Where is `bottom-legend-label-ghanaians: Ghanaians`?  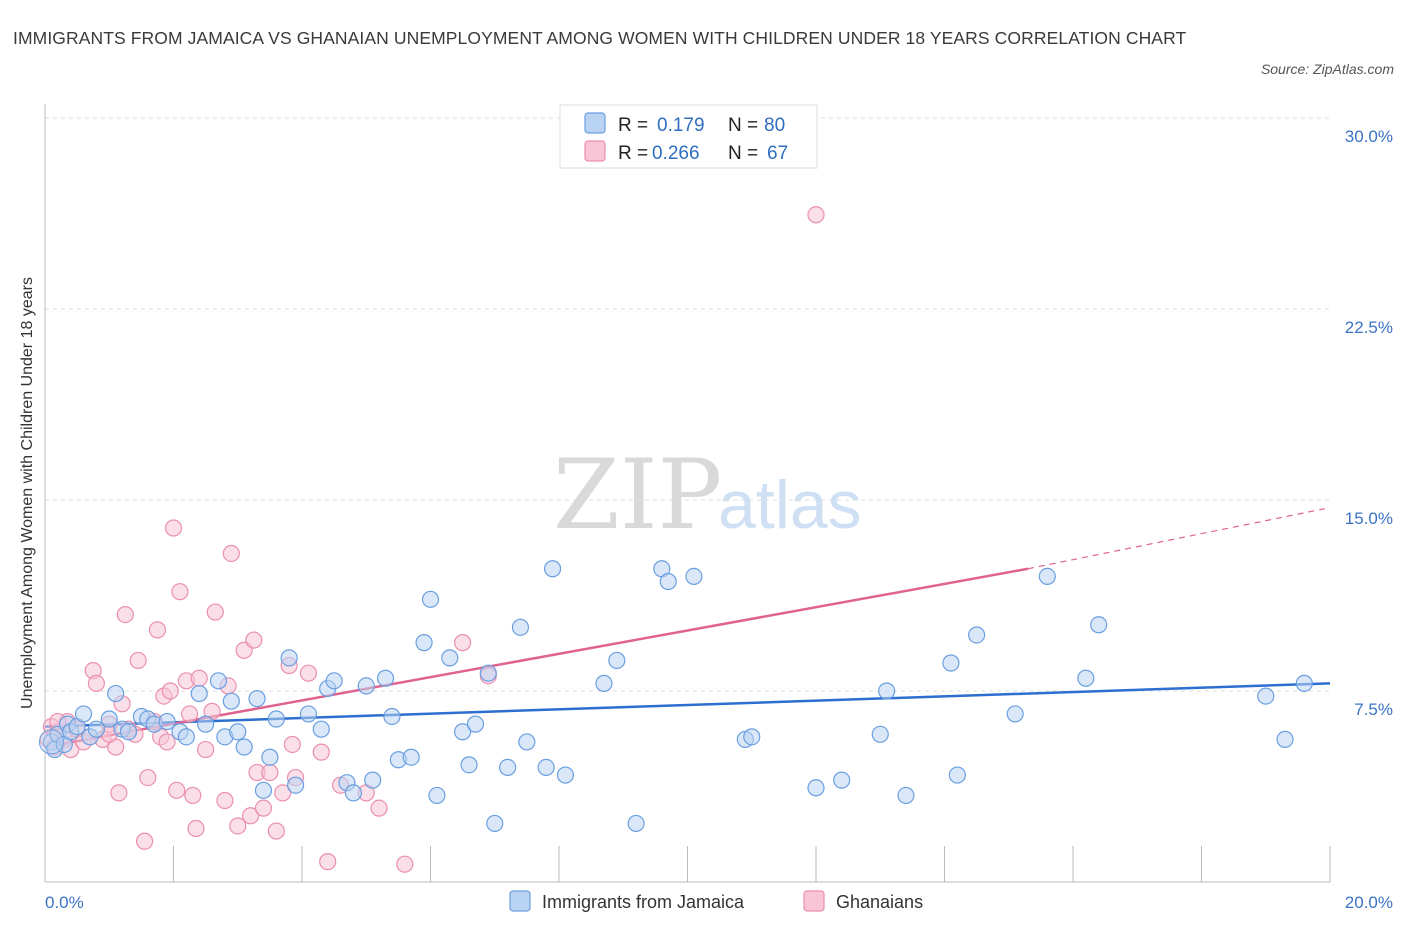 bottom-legend-label-ghanaians: Ghanaians is located at coordinates (879, 902).